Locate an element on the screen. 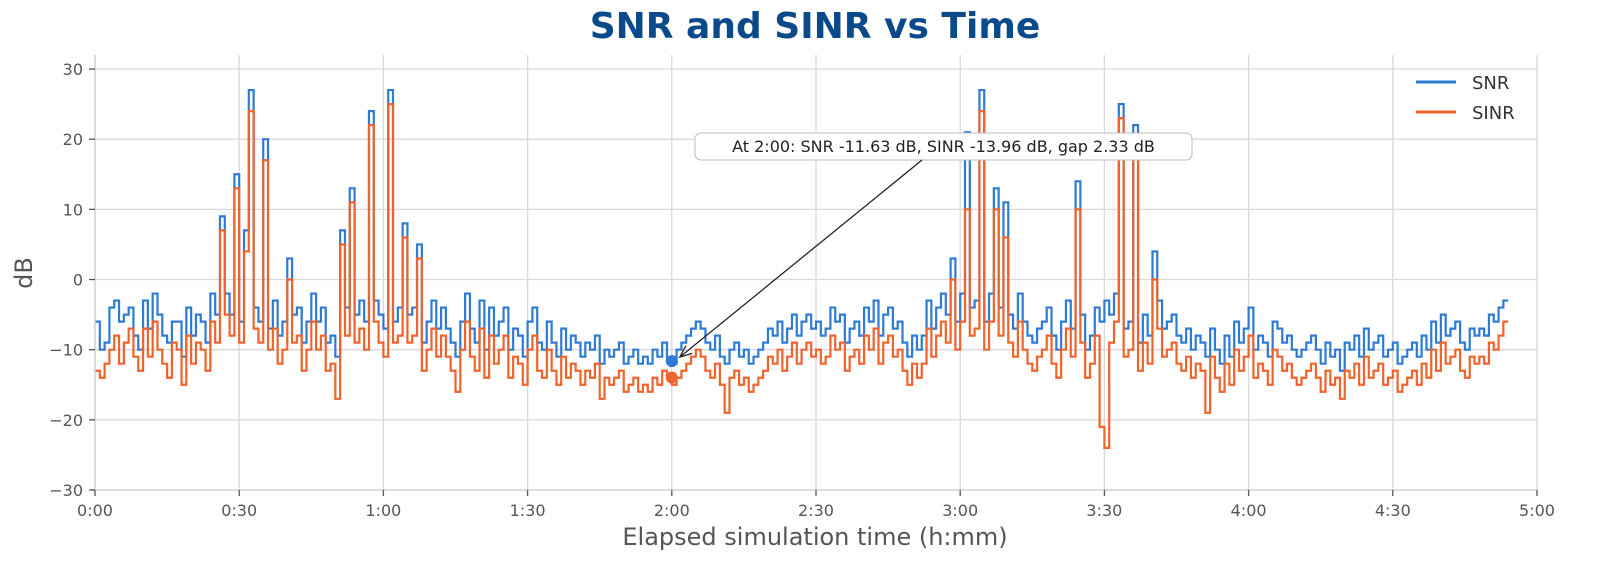  y-tick-label: −10 is located at coordinates (66, 350).